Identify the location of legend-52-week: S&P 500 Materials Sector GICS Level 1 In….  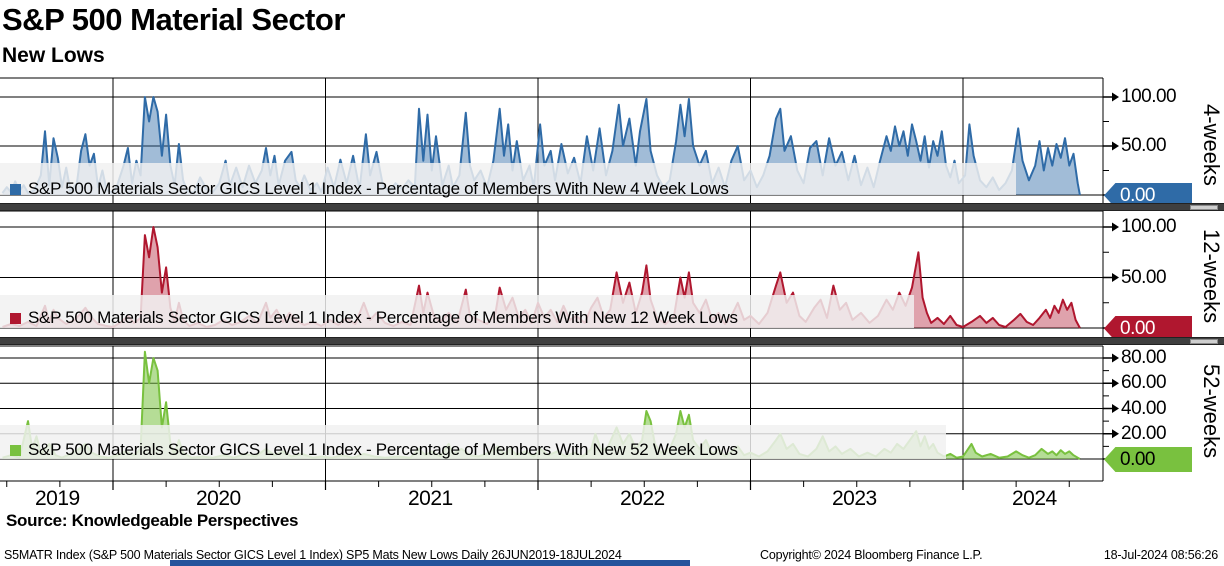
(374, 450).